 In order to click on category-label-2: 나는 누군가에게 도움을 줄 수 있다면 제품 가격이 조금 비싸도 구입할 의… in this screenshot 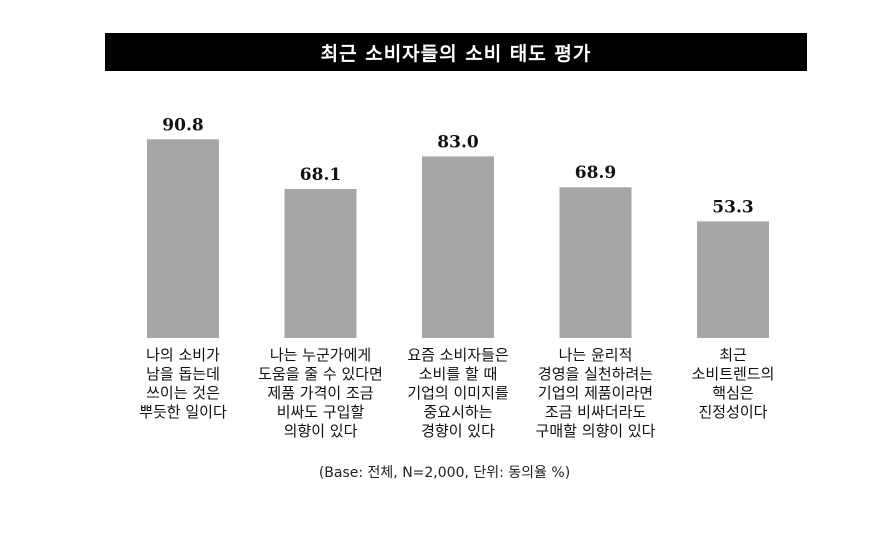, I will do `click(320, 393)`.